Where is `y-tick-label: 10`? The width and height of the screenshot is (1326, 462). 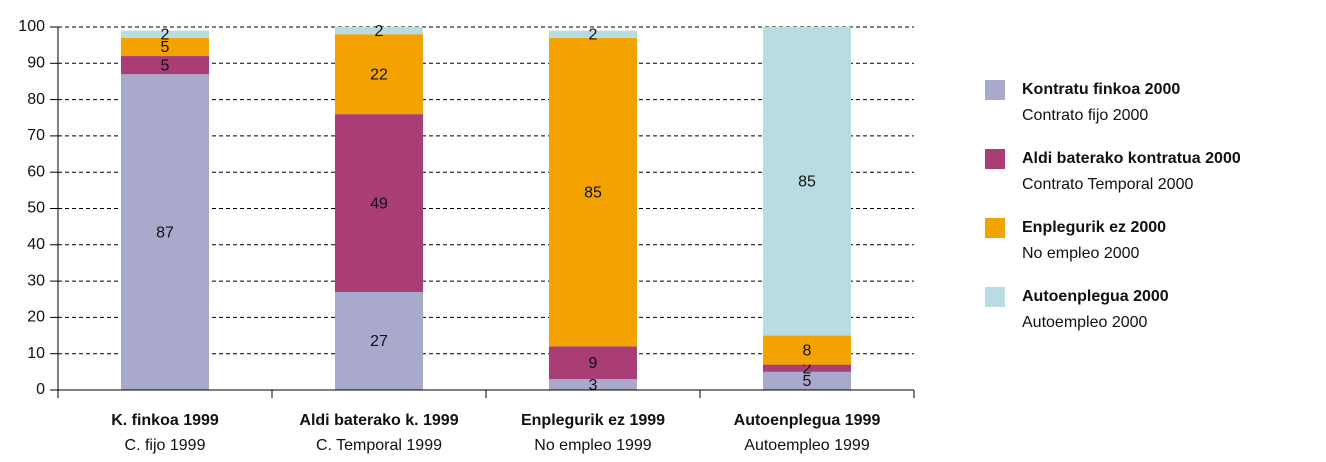
y-tick-label: 10 is located at coordinates (36, 353).